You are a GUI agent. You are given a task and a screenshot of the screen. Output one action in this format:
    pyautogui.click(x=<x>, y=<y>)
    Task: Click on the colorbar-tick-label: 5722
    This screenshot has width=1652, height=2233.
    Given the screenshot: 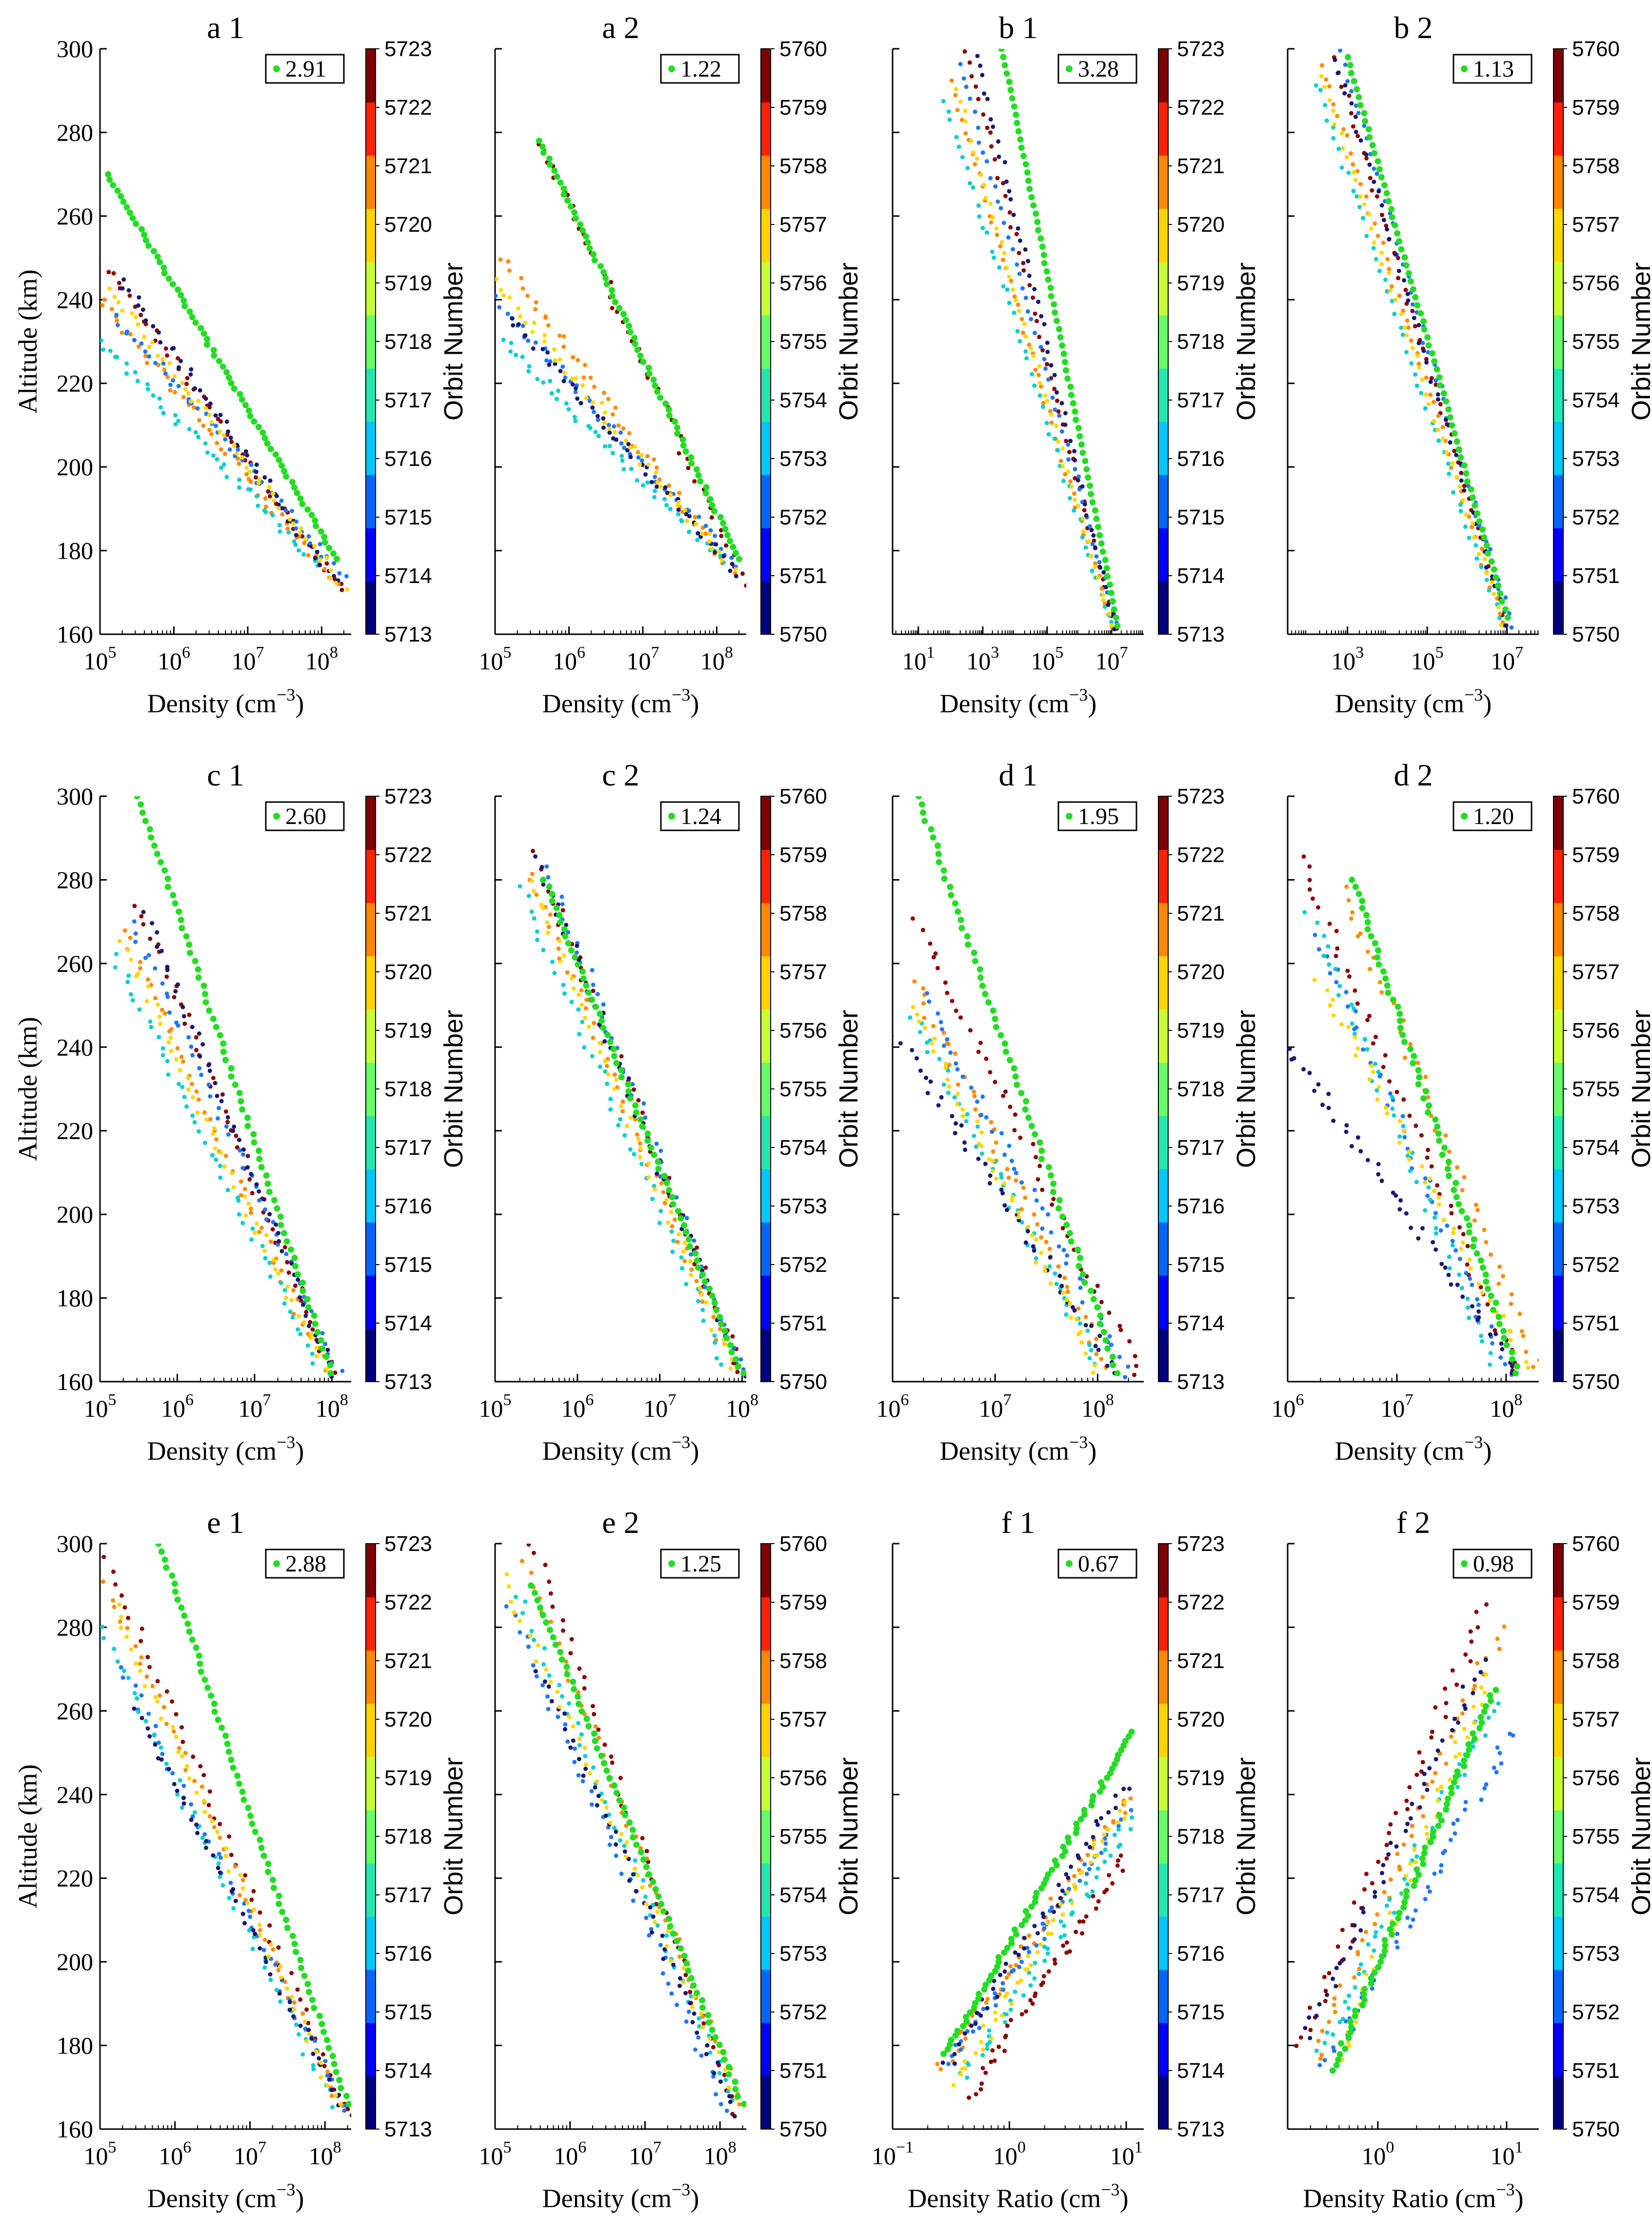 What is the action you would take?
    pyautogui.click(x=1201, y=108)
    